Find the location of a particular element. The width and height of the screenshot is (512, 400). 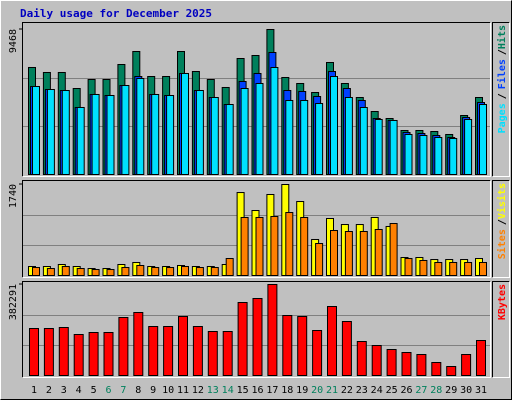

x-tick-label: 23 is located at coordinates (362, 390).